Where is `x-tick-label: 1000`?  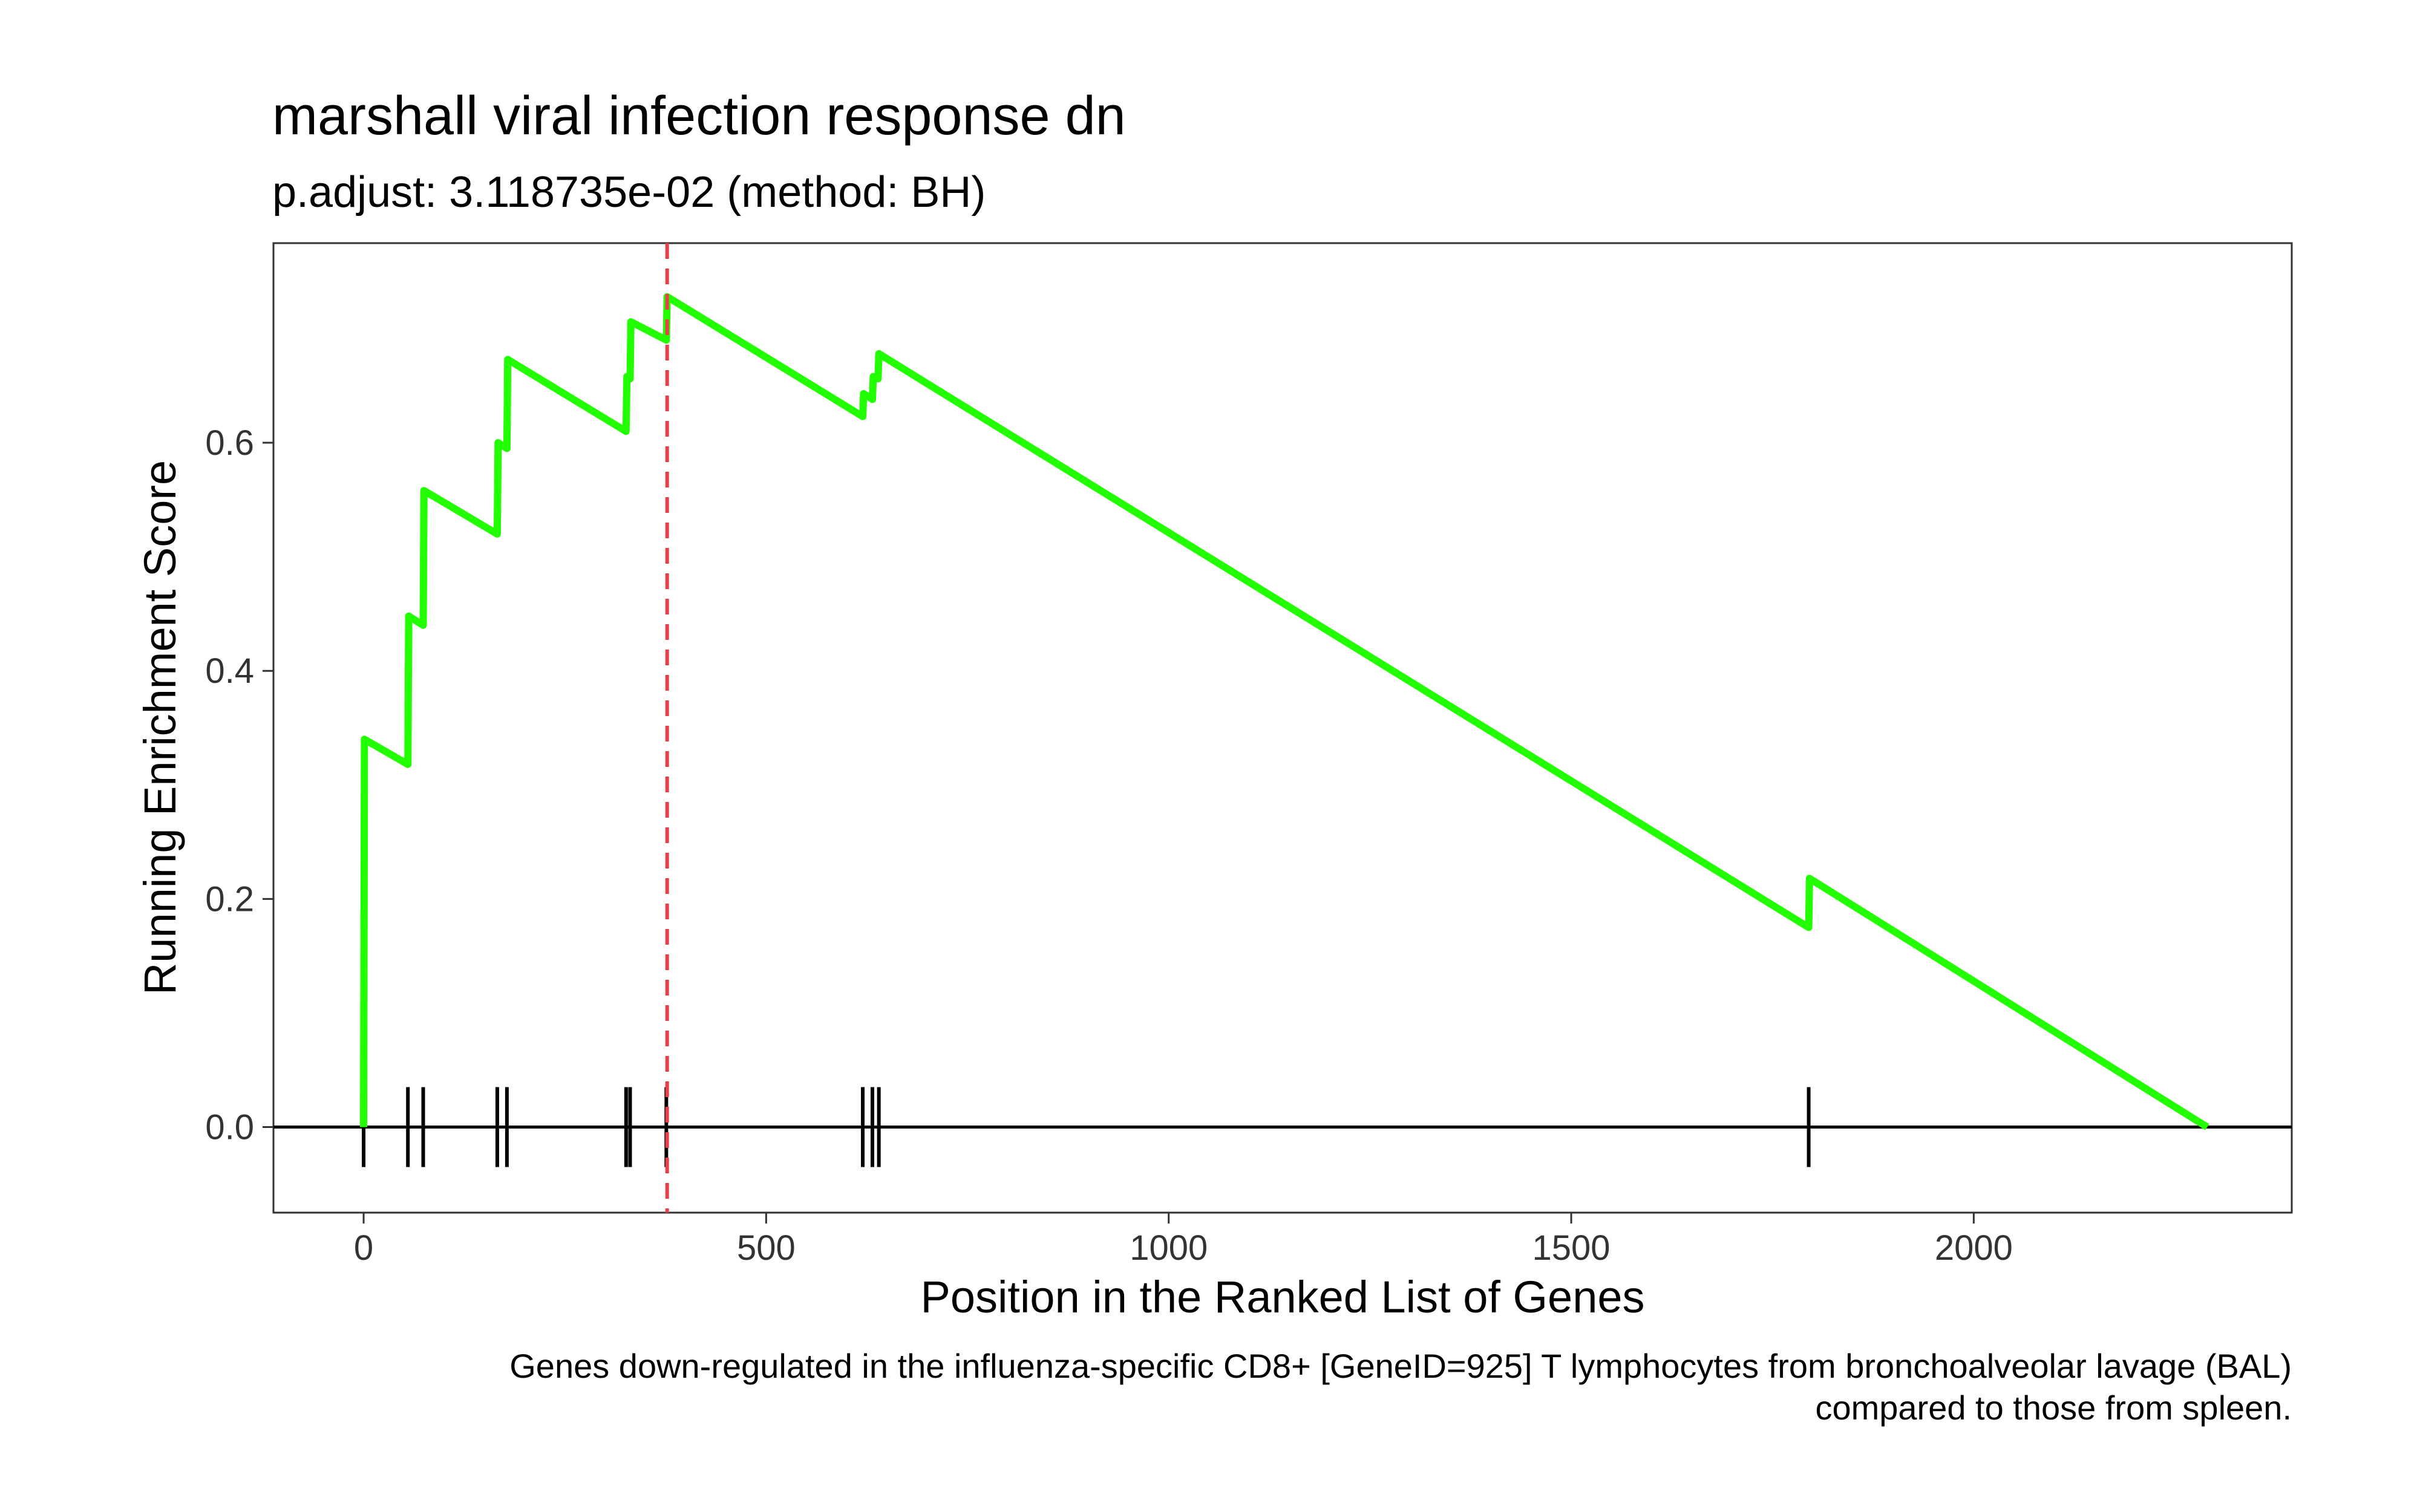
x-tick-label: 1000 is located at coordinates (1169, 1248).